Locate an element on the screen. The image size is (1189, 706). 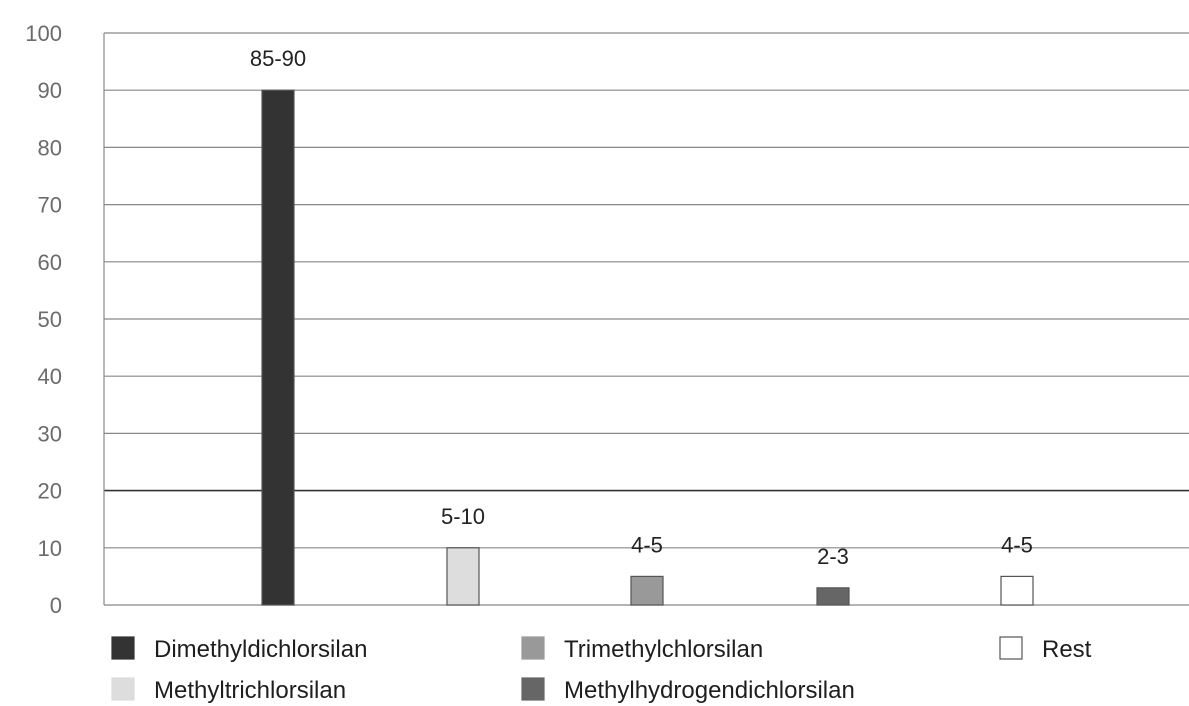
bar-rest is located at coordinates (1017, 590).